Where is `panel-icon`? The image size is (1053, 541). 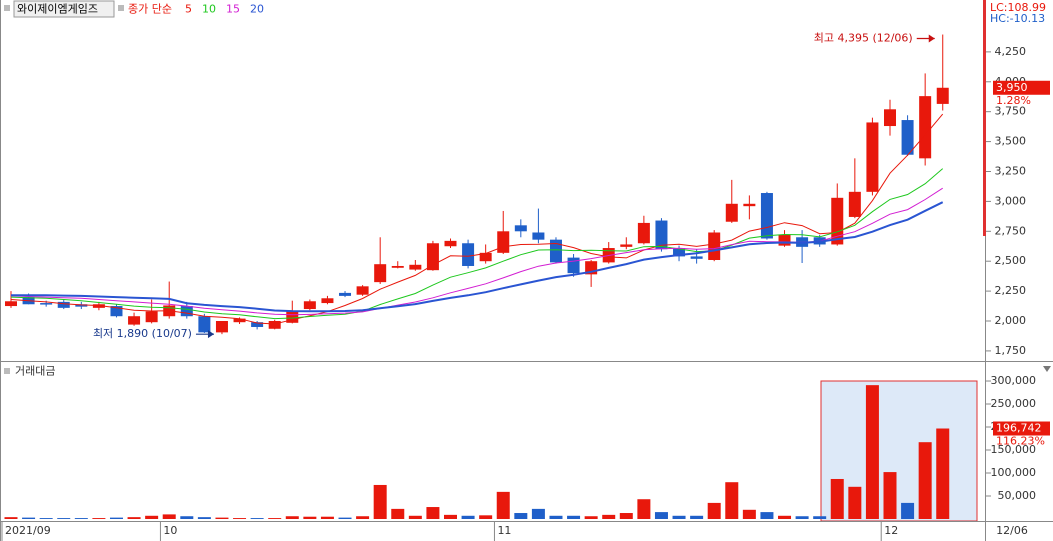
panel-icon is located at coordinates (7, 8).